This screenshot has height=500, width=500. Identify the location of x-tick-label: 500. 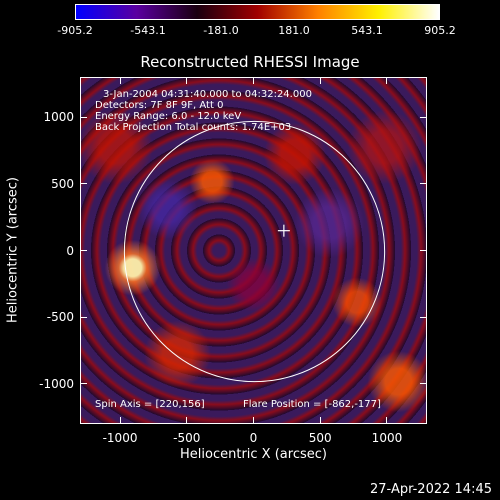
(320, 438).